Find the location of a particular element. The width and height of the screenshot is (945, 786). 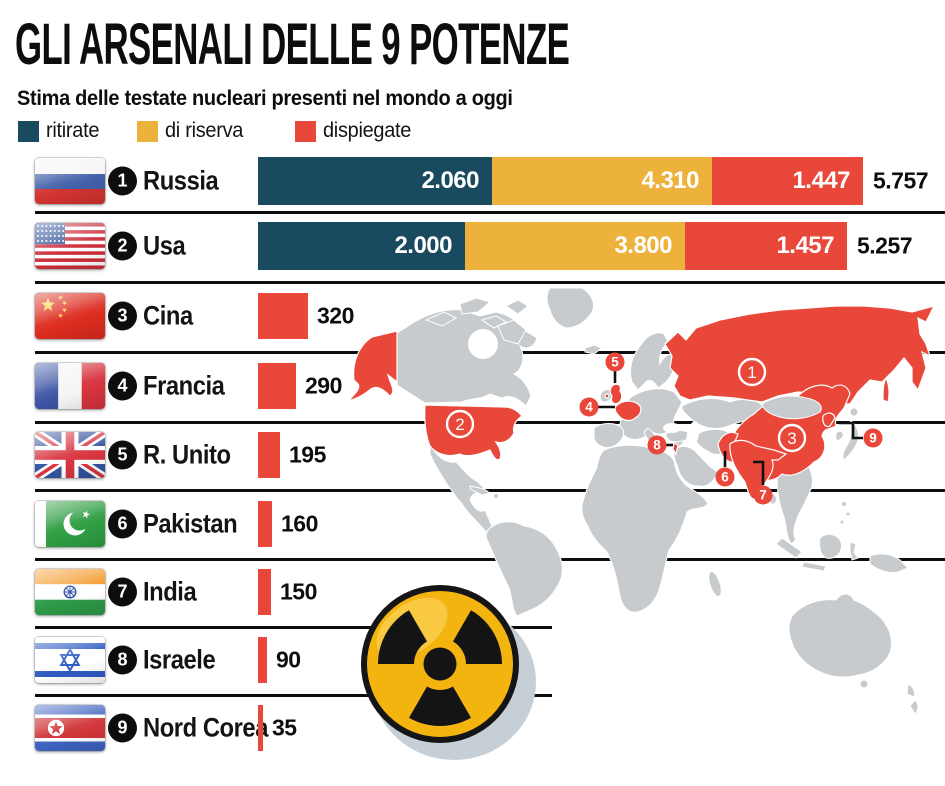

country-name: Russia is located at coordinates (181, 180).